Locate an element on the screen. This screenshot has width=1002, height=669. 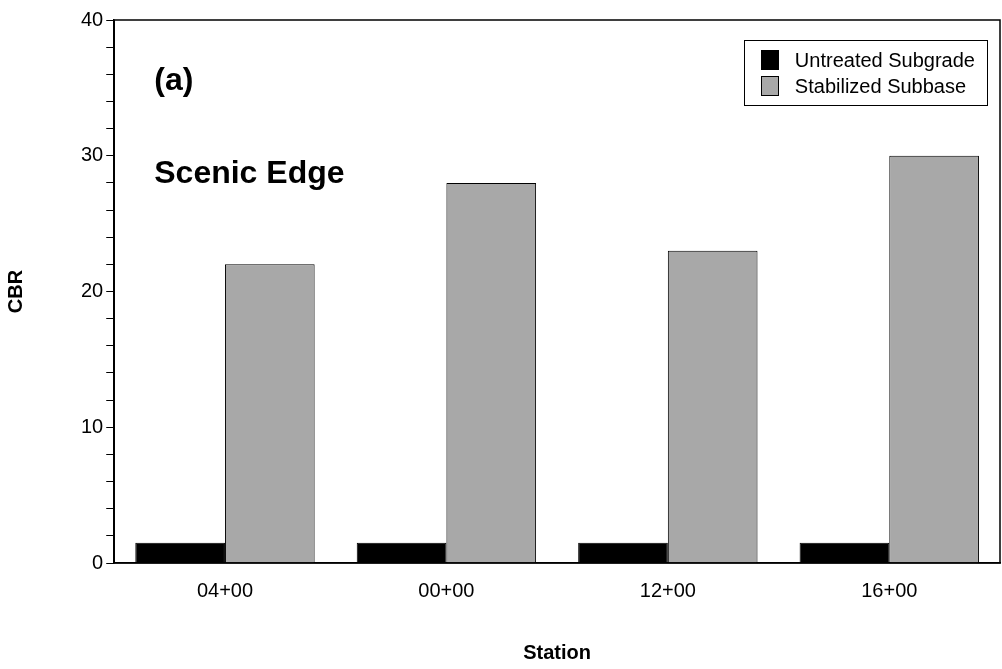
y-tick-label: 0 is located at coordinates (98, 561).